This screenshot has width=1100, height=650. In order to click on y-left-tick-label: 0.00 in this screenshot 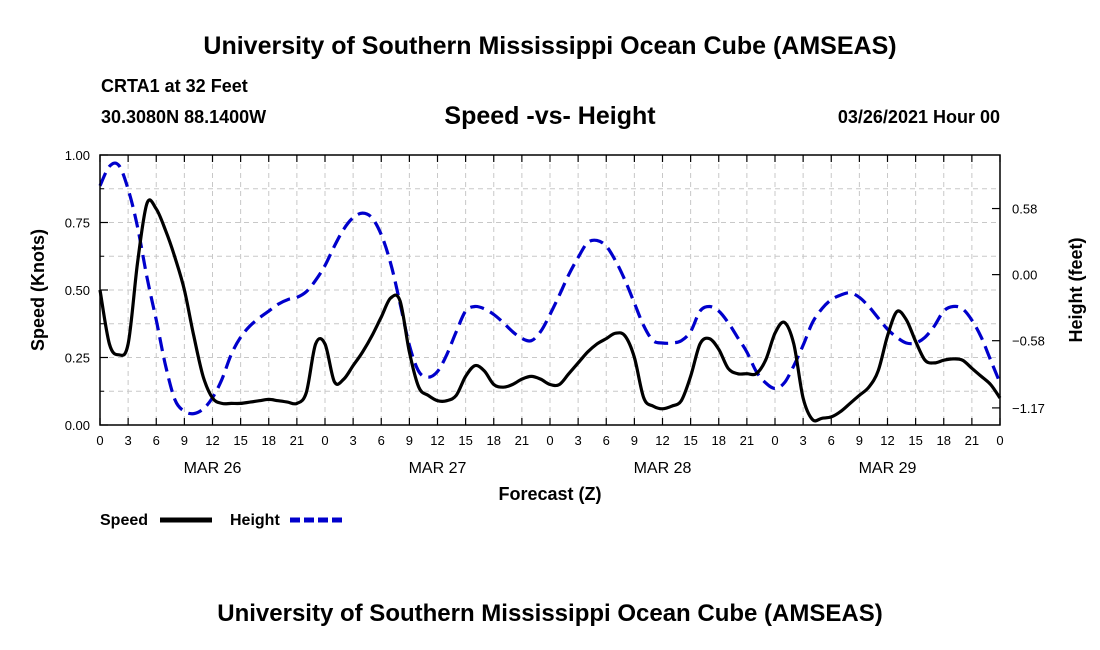, I will do `click(77, 425)`.